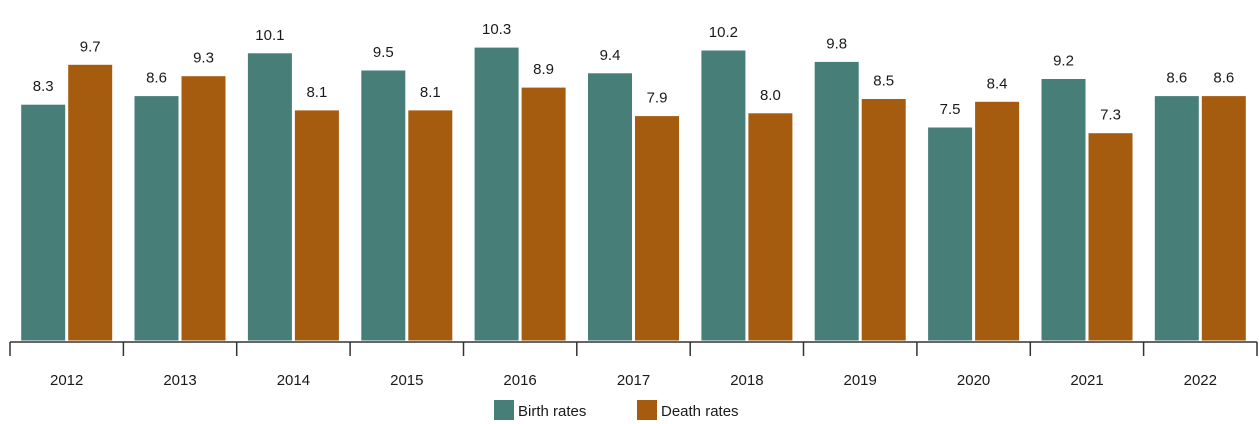 This screenshot has height=424, width=1259. Describe the element at coordinates (723, 32) in the screenshot. I see `value-label-birth-rates-2018: 10.2` at that location.